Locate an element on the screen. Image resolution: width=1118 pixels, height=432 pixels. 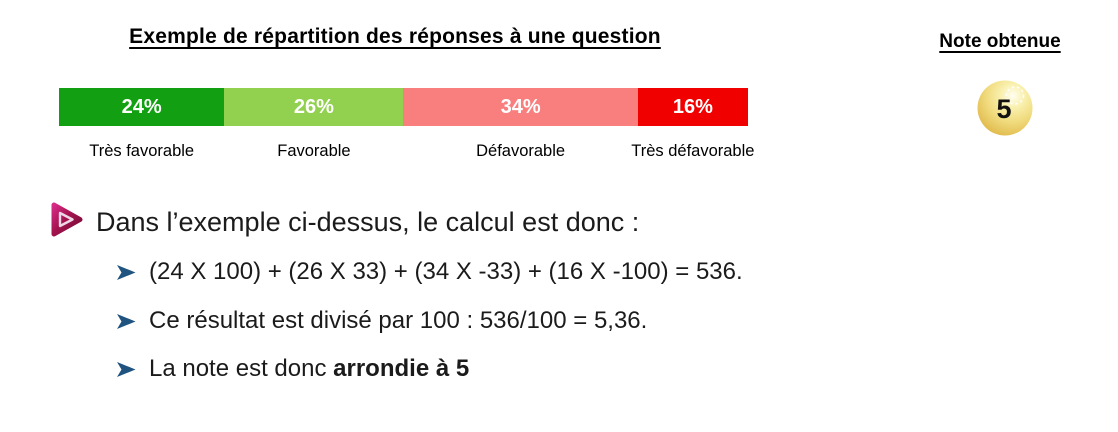
category-label-tres-defavorable: Très défavorable is located at coordinates (692, 151).